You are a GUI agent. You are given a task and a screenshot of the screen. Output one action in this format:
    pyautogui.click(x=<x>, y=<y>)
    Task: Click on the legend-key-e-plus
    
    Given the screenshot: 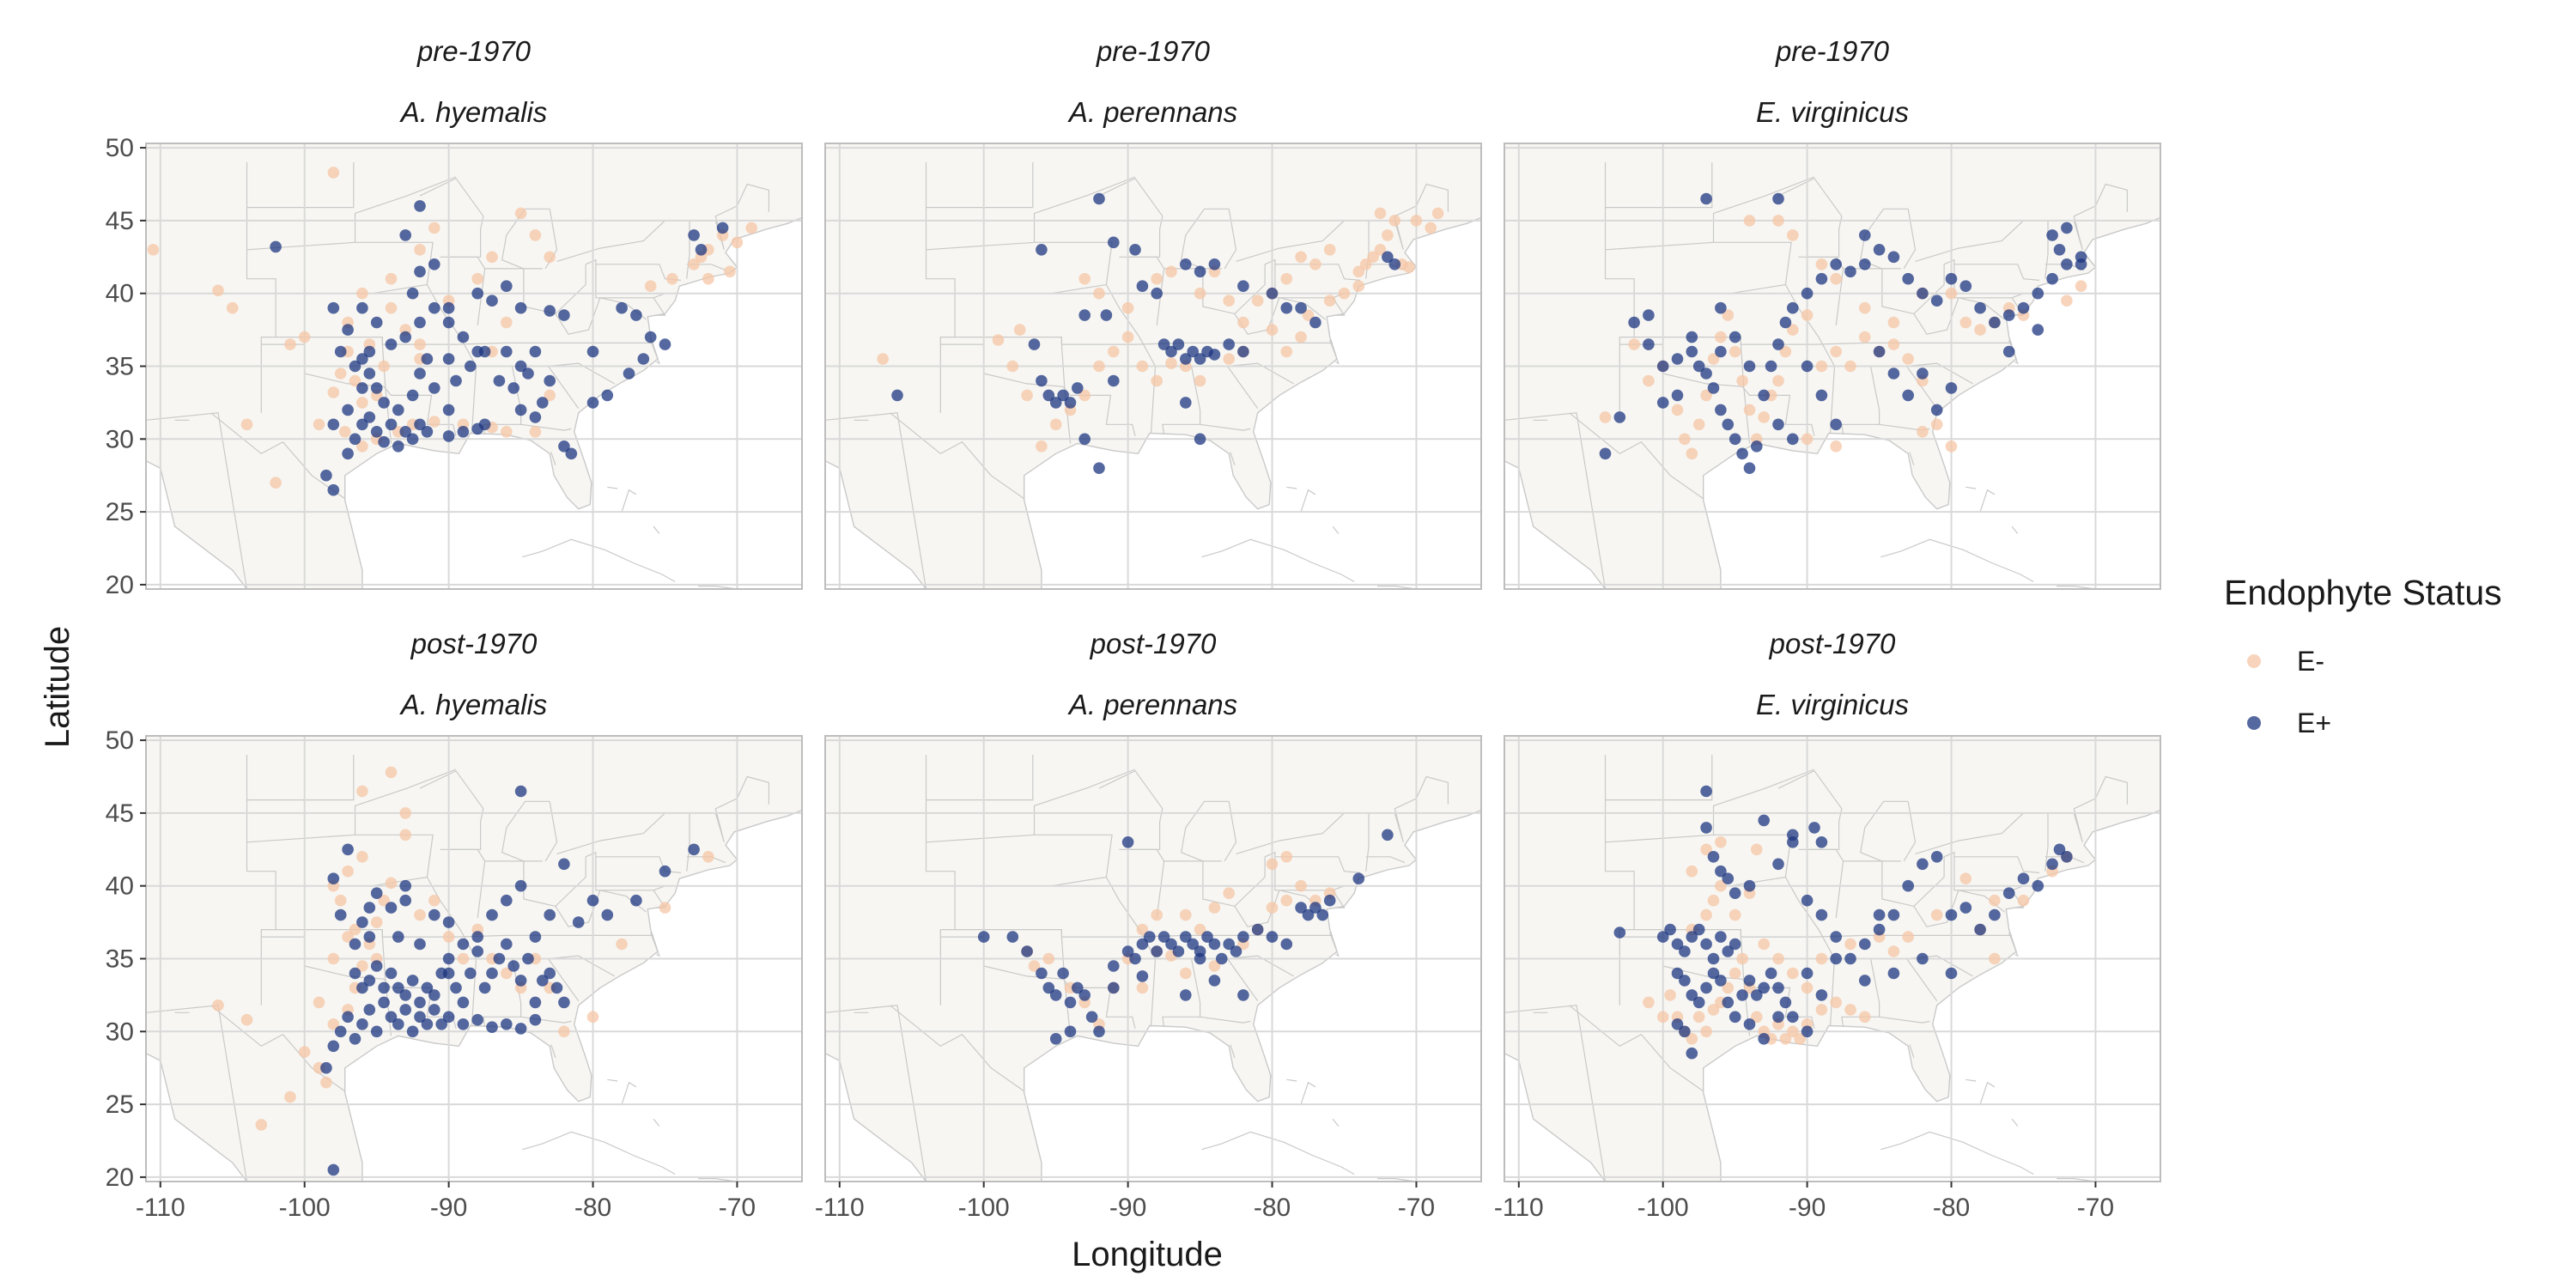 What is the action you would take?
    pyautogui.click(x=2254, y=723)
    